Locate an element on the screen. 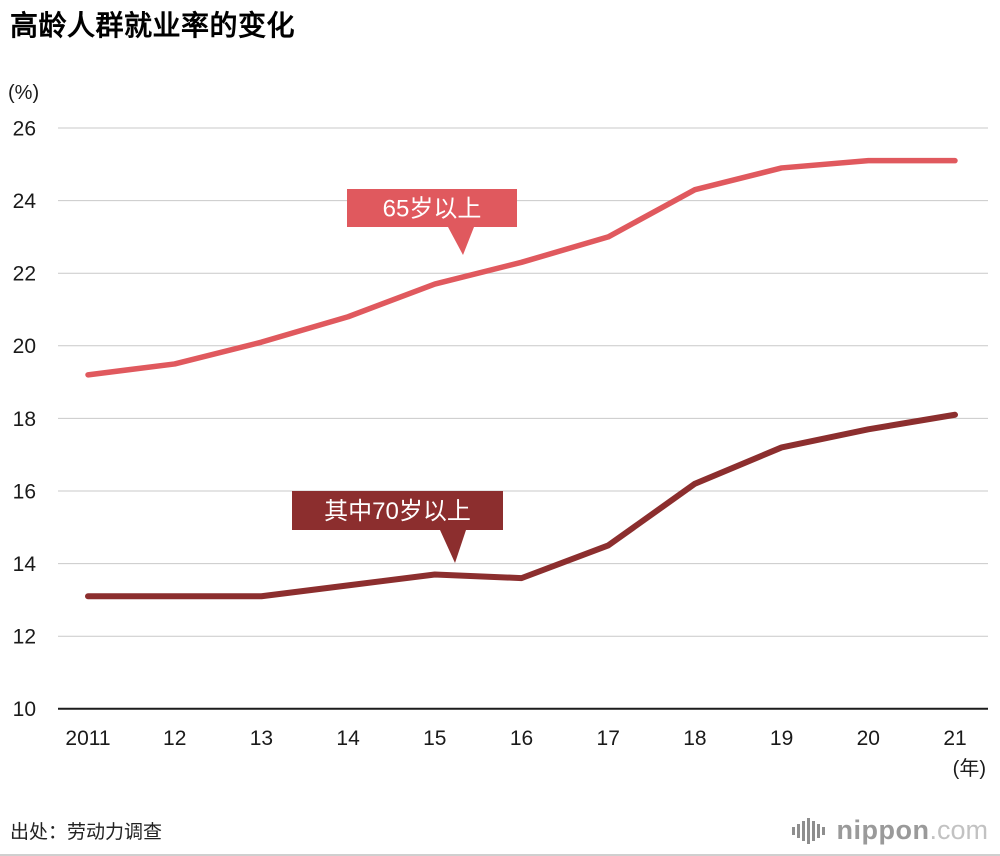 The width and height of the screenshot is (1000, 856). y-tick-label: 10 is located at coordinates (24, 709).